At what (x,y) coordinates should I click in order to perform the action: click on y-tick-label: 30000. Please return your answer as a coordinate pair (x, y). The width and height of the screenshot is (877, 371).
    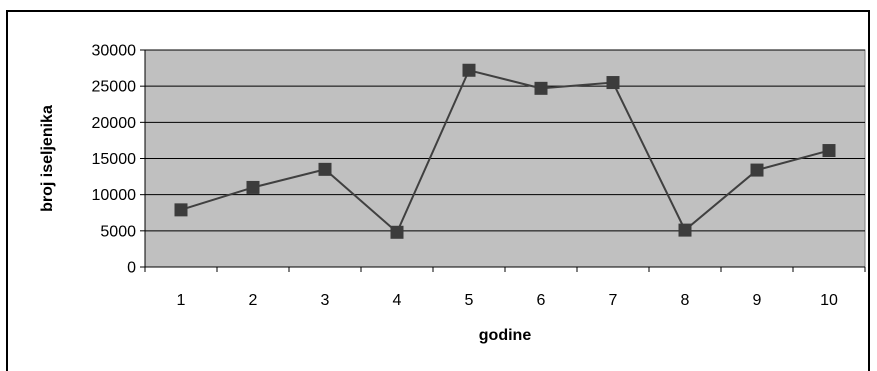
    Looking at the image, I should click on (114, 51).